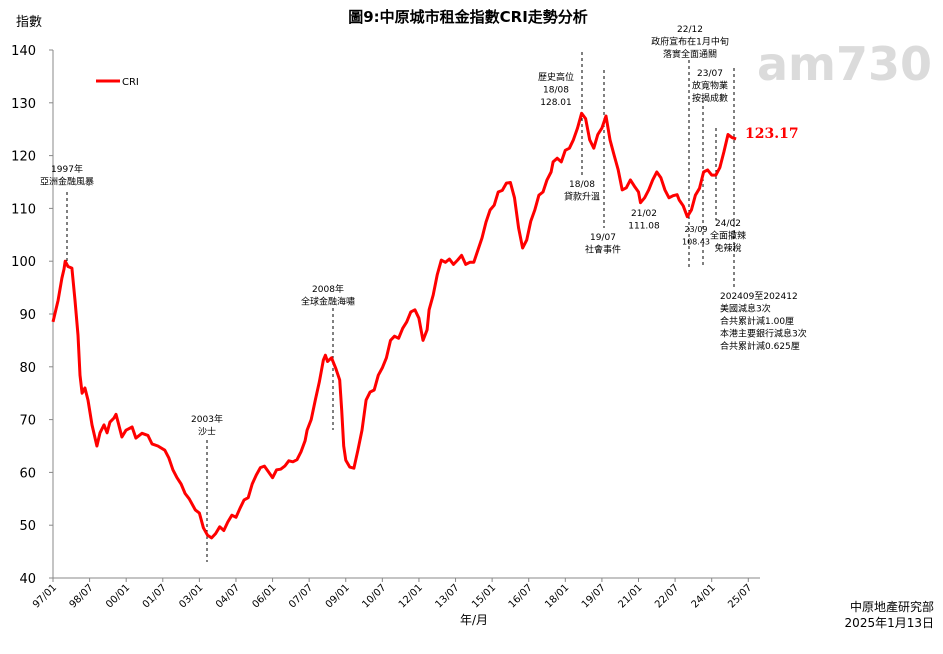 The width and height of the screenshot is (943, 654). What do you see at coordinates (130, 82) in the screenshot?
I see `legend-label-cri: CRI` at bounding box center [130, 82].